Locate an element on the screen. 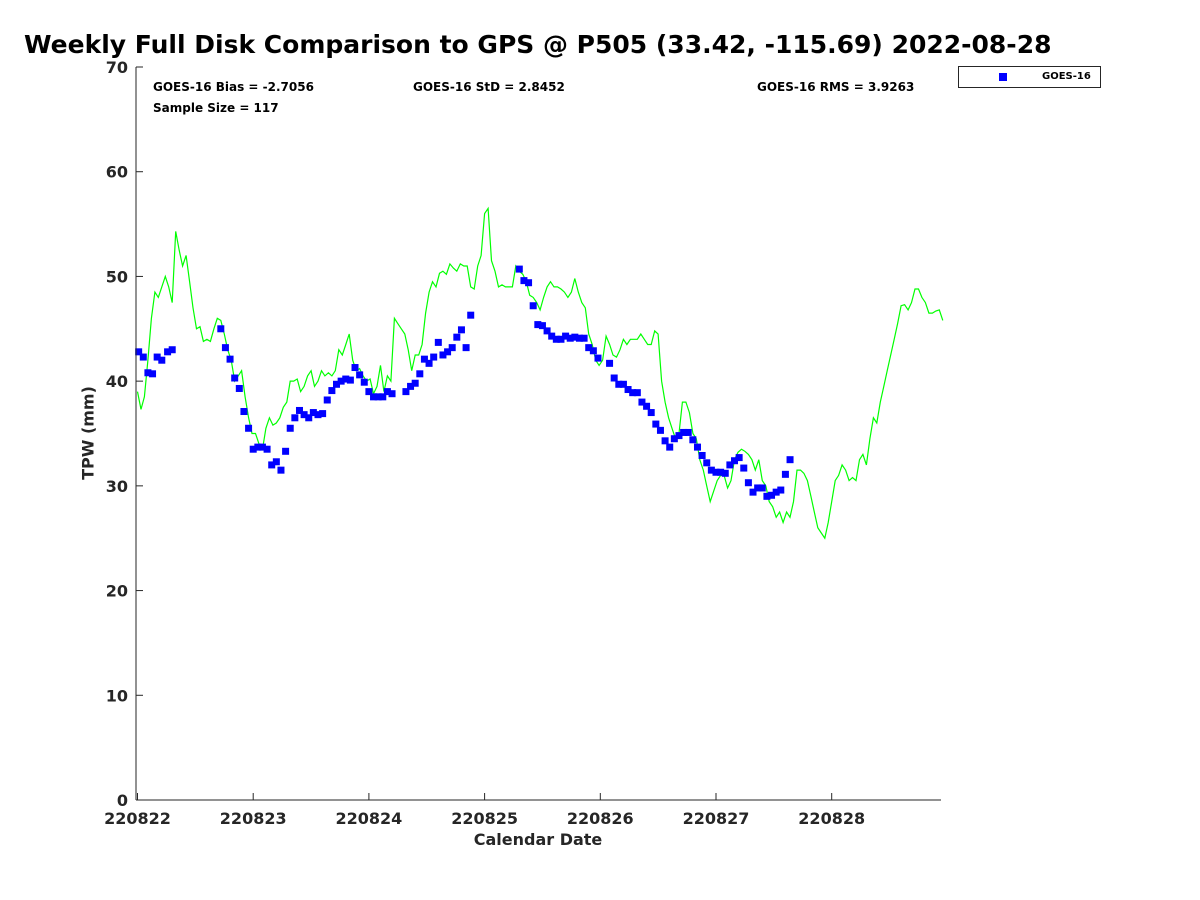 This screenshot has width=1200, height=900. y-axis-label: TPW (mm) is located at coordinates (88, 433).